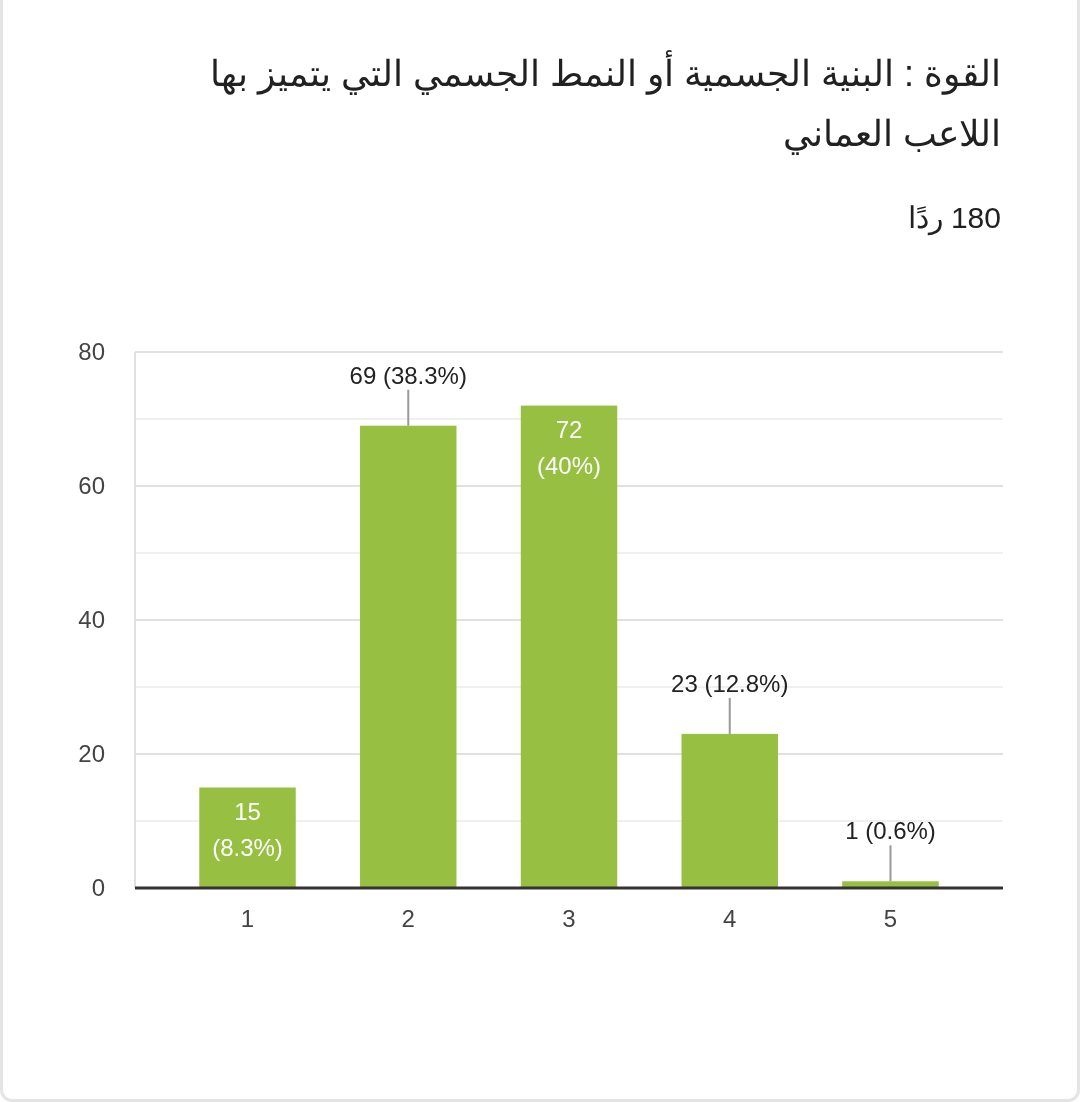  What do you see at coordinates (98, 888) in the screenshot?
I see `y-tick-label: 0` at bounding box center [98, 888].